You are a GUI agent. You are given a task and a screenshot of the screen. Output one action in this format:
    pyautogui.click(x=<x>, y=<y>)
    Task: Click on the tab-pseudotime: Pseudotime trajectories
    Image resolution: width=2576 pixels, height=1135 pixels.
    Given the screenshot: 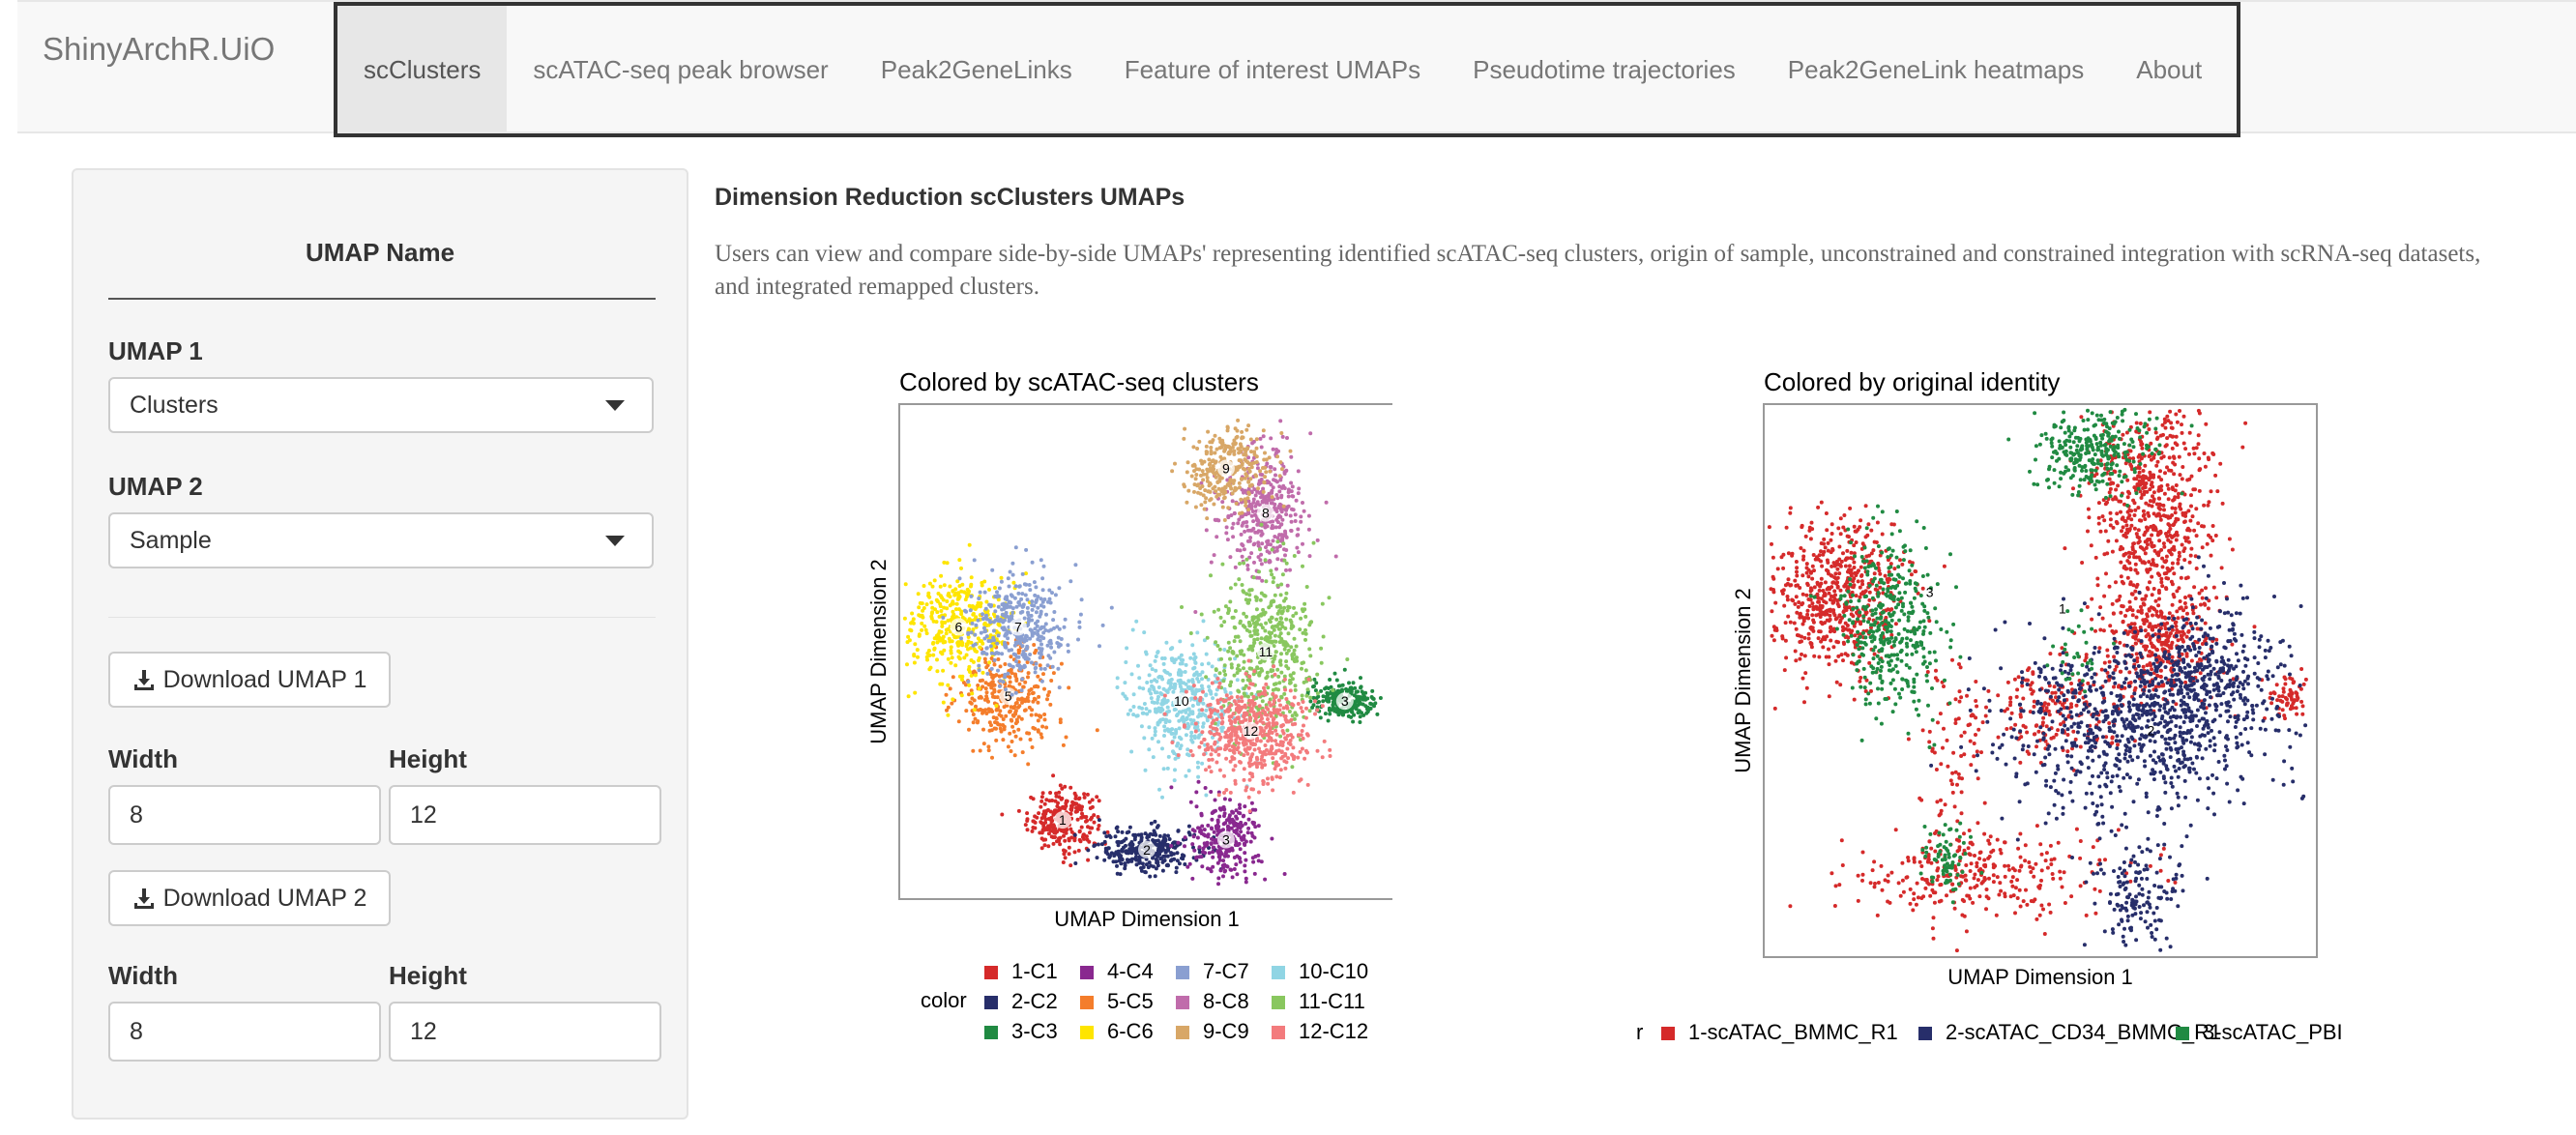 What is the action you would take?
    pyautogui.click(x=1604, y=69)
    